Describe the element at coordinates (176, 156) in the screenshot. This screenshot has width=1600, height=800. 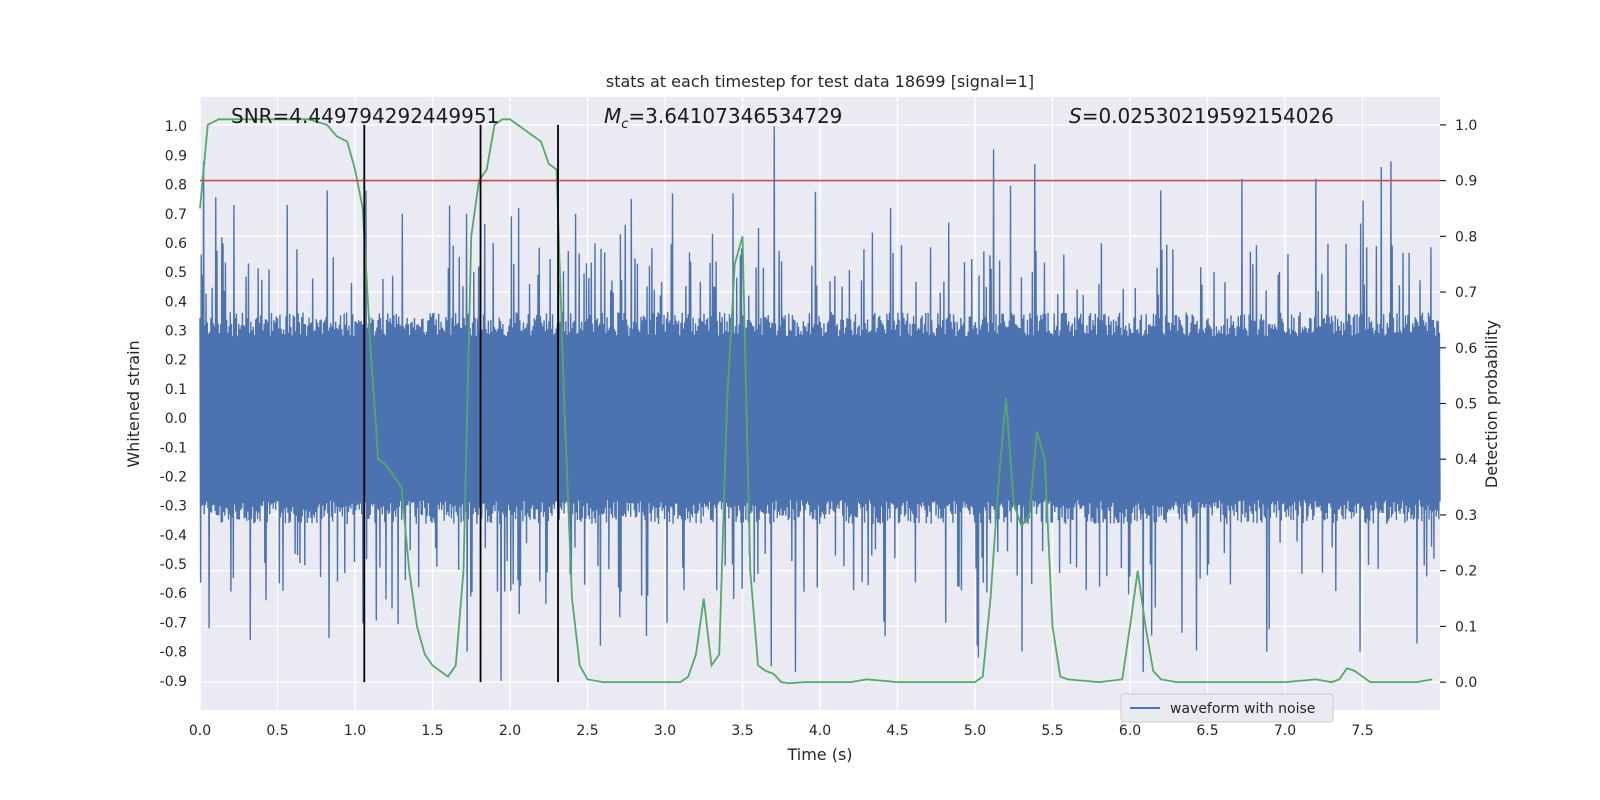
I see `y-tick-label: 0.9` at that location.